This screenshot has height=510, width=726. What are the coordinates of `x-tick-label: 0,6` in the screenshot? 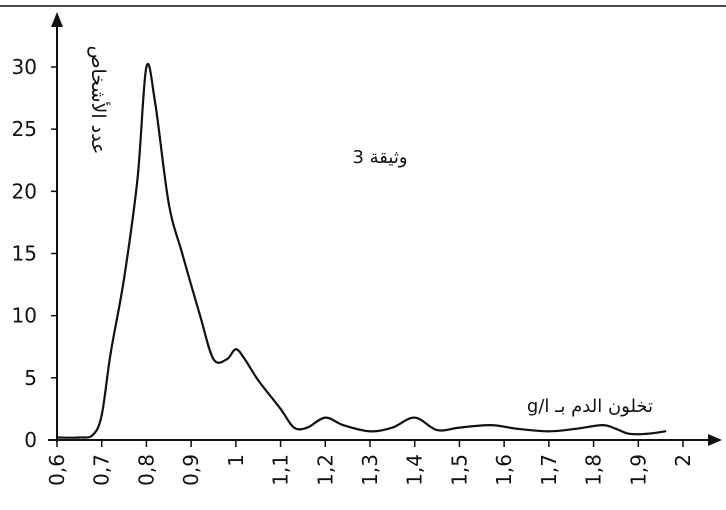 It's located at (57, 470).